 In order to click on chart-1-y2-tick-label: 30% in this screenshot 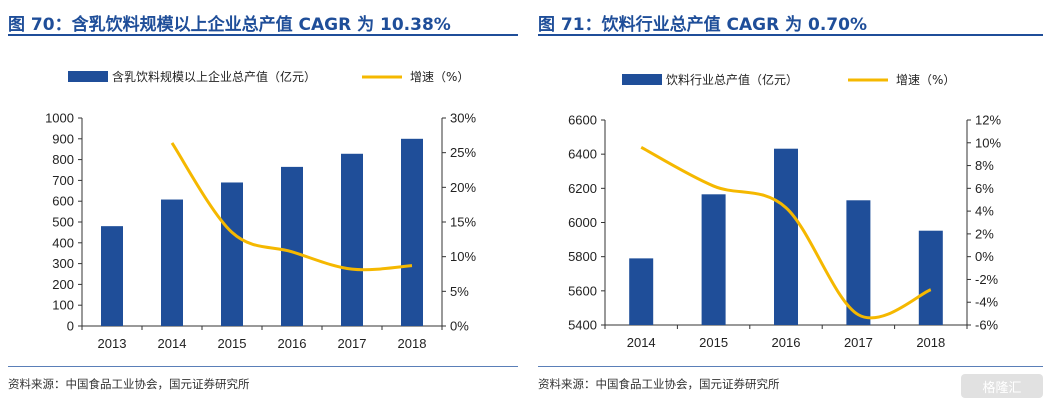, I will do `click(463, 118)`.